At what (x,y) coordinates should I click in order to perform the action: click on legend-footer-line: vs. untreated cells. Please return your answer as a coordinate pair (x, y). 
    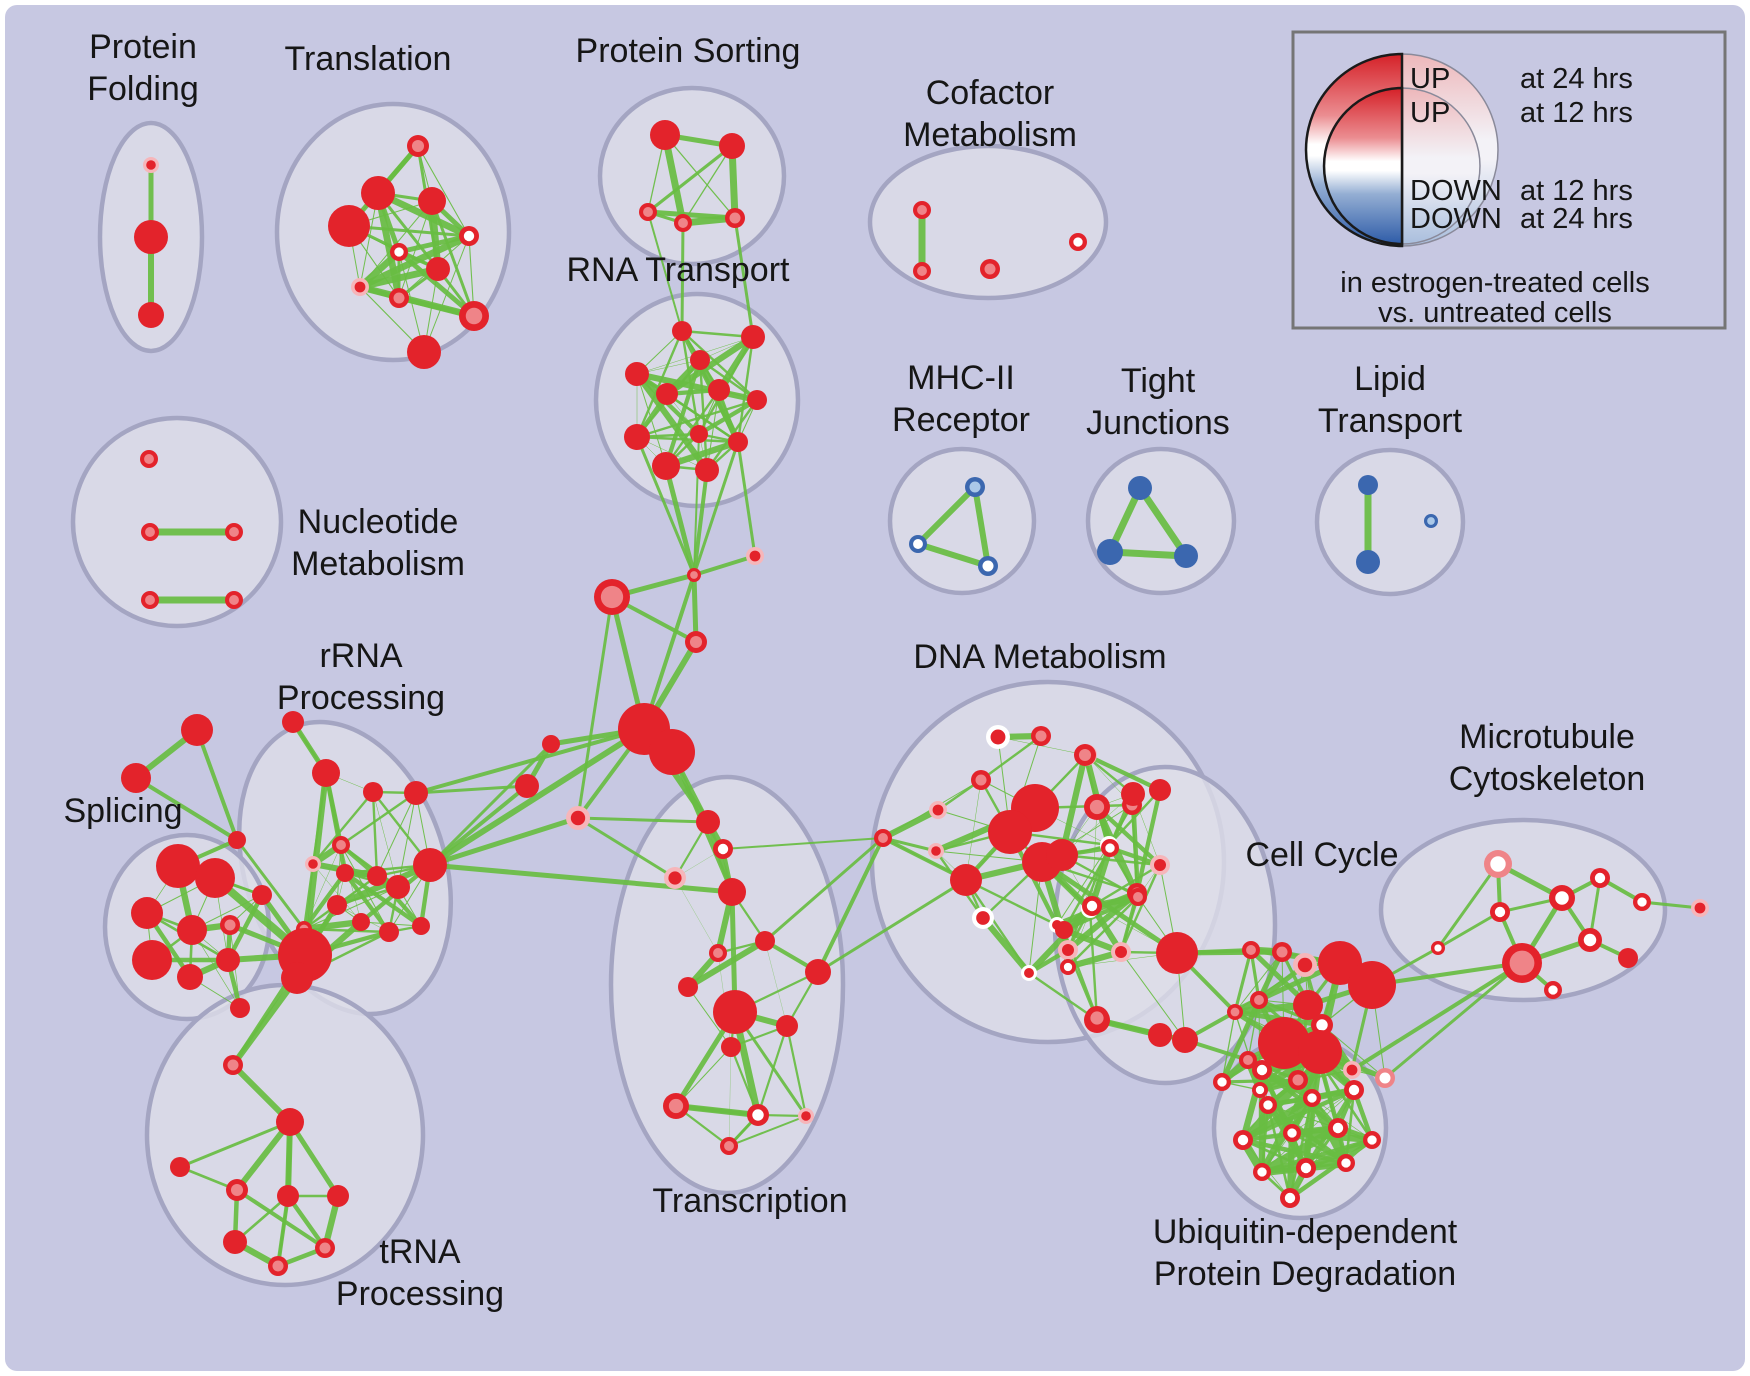
    Looking at the image, I should click on (1495, 313).